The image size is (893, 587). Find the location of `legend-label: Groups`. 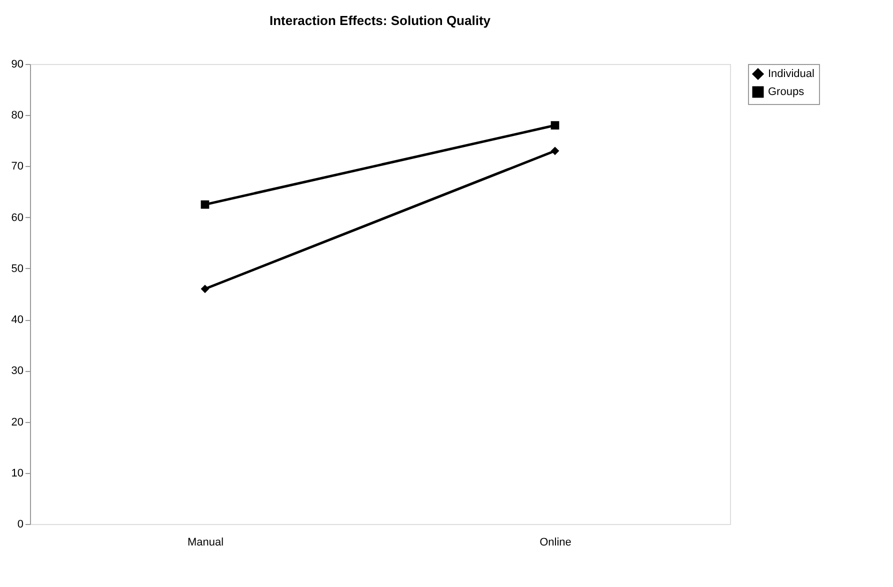

legend-label: Groups is located at coordinates (786, 92).